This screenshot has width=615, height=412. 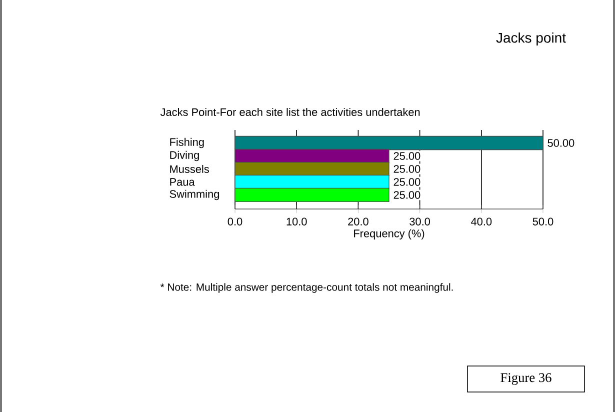 What do you see at coordinates (187, 143) in the screenshot?
I see `y-tick-label: Fishing` at bounding box center [187, 143].